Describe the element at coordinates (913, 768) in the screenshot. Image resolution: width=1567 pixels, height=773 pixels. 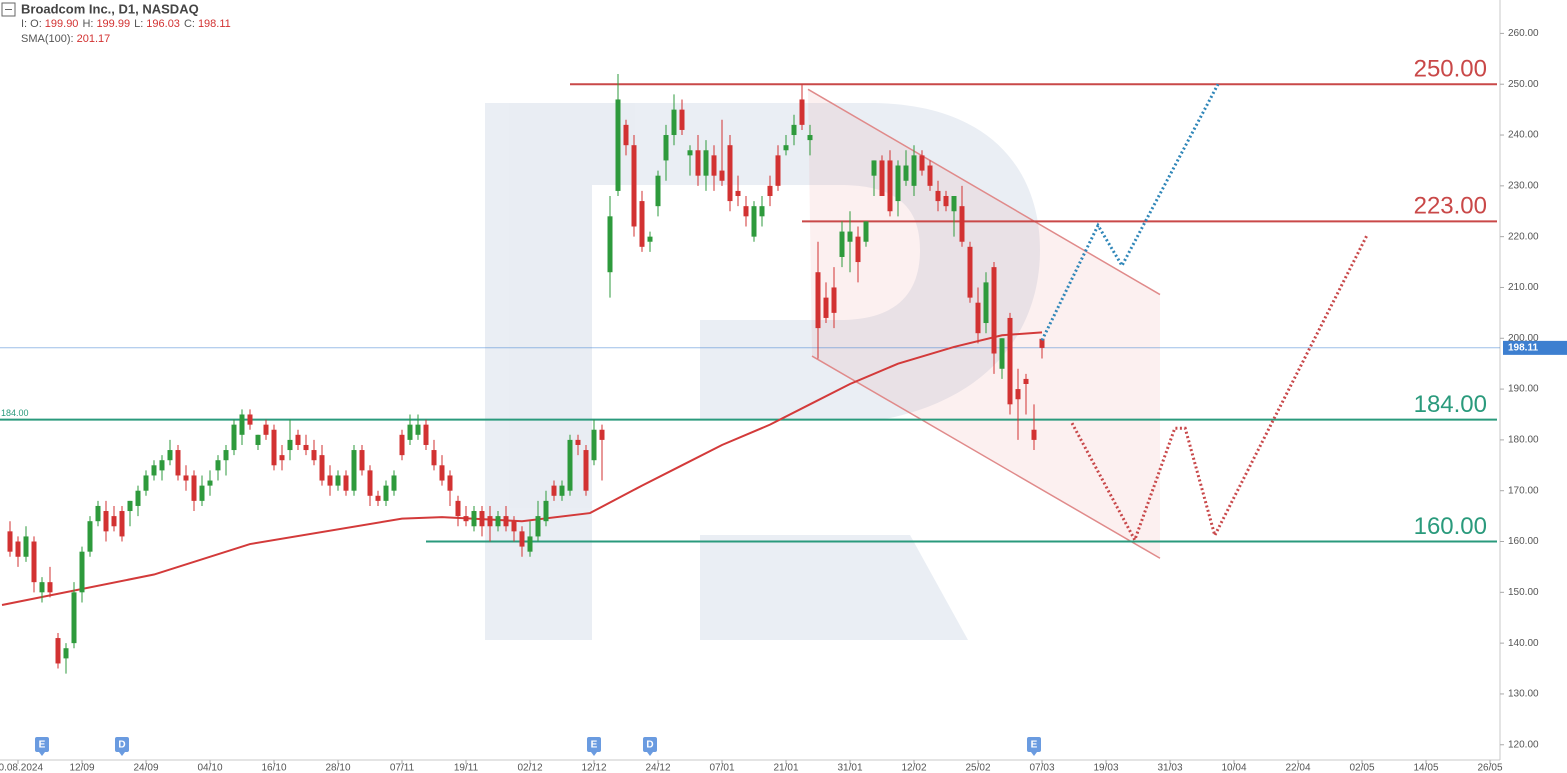
I see `x-tick-label: 12/02` at that location.